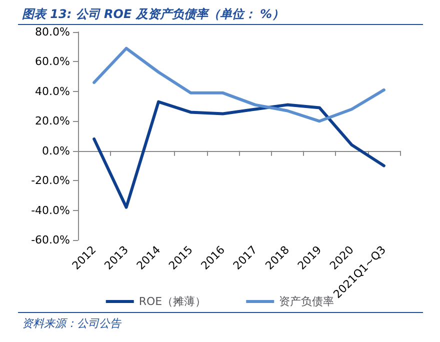 The height and width of the screenshot is (342, 440). What do you see at coordinates (153, 14) in the screenshot?
I see `chart-title: 图表 13: 公司 ROE 及资产负债率（单位： %）` at bounding box center [153, 14].